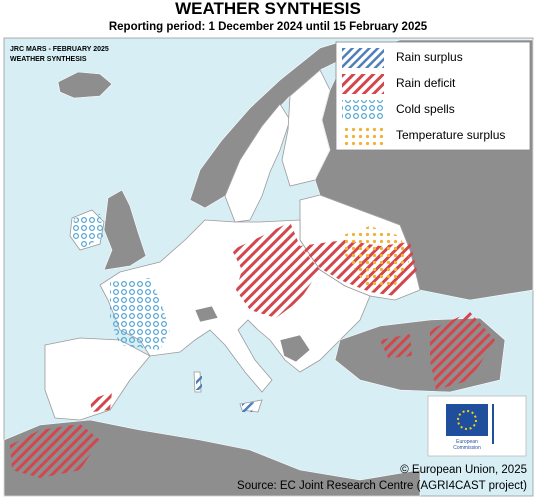  What do you see at coordinates (59, 49) in the screenshot?
I see `map-label: JRC MARS - FEBRUARY 2025` at bounding box center [59, 49].